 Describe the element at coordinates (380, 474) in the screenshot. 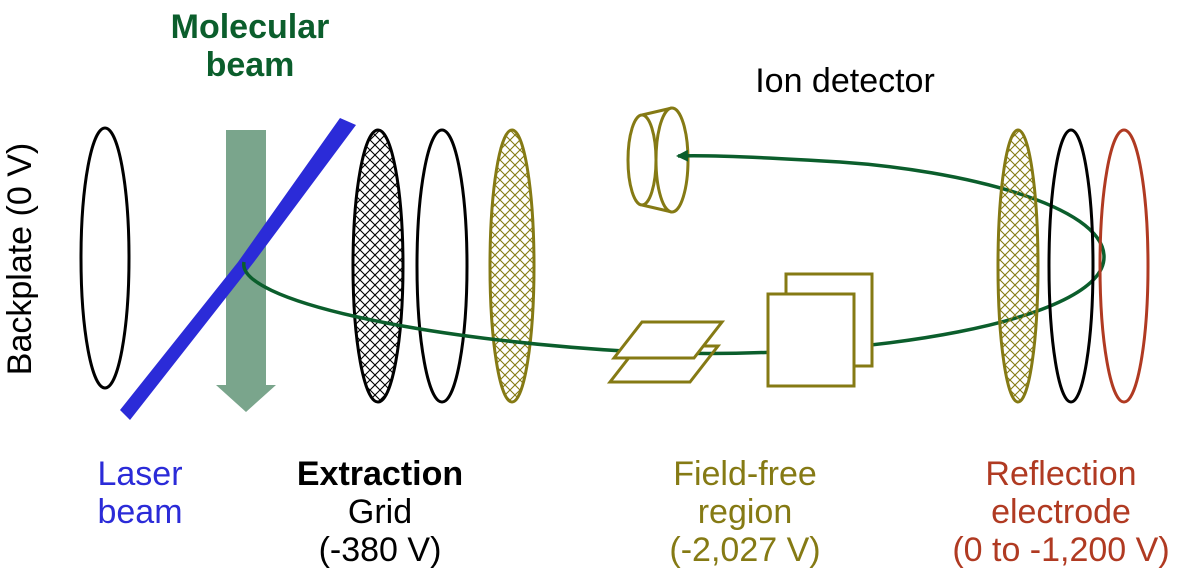

I see `extraction-grid-line-1: Extraction` at that location.